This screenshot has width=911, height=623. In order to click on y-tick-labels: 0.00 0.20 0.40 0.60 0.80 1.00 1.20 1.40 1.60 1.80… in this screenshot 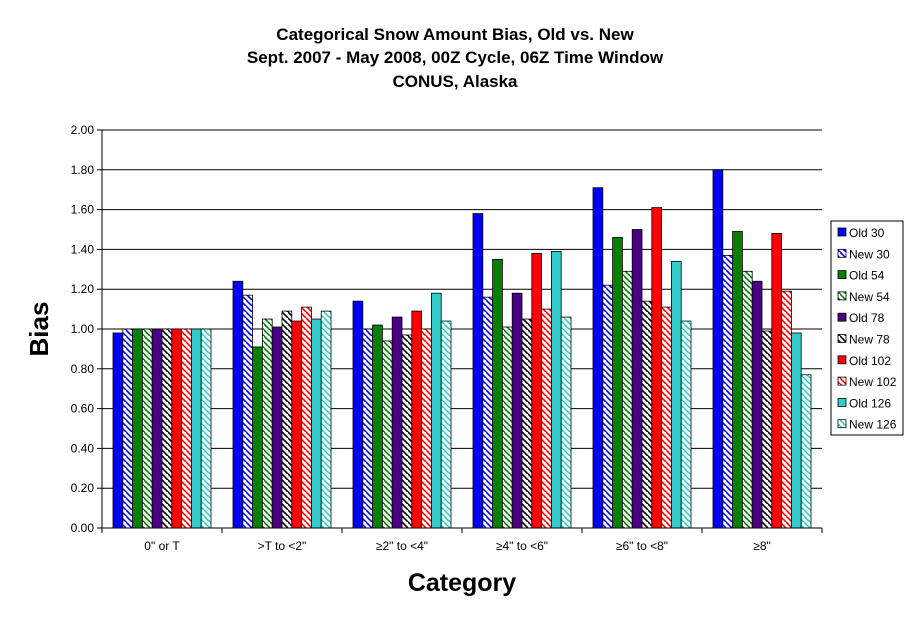, I will do `click(83, 329)`.